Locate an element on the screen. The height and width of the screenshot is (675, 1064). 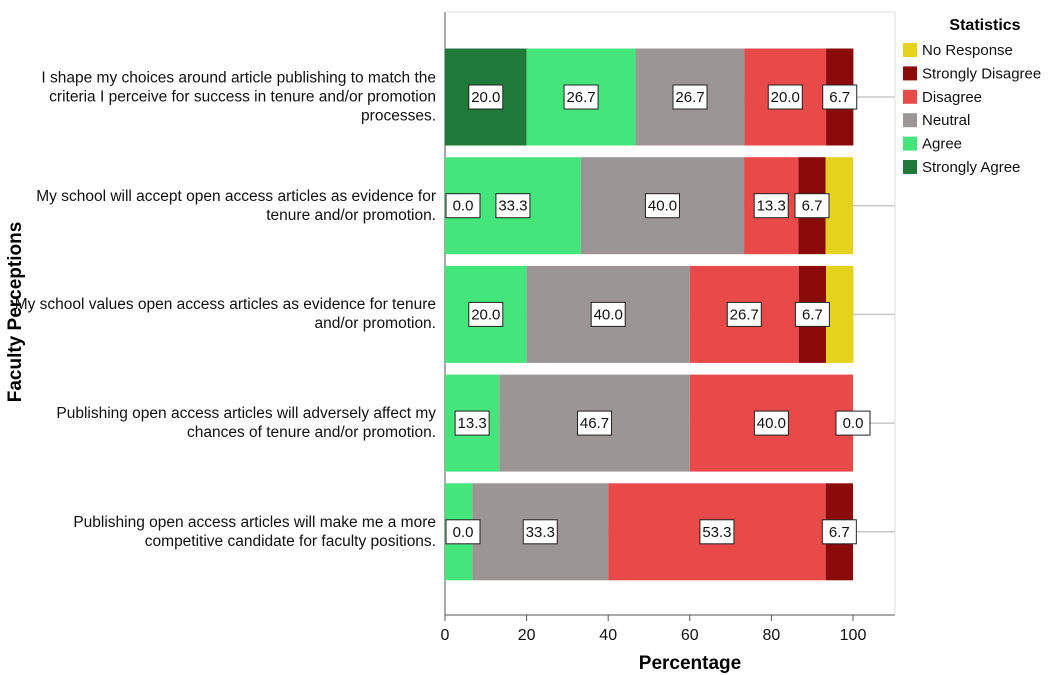
data-label-text: 53.3 is located at coordinates (716, 532).